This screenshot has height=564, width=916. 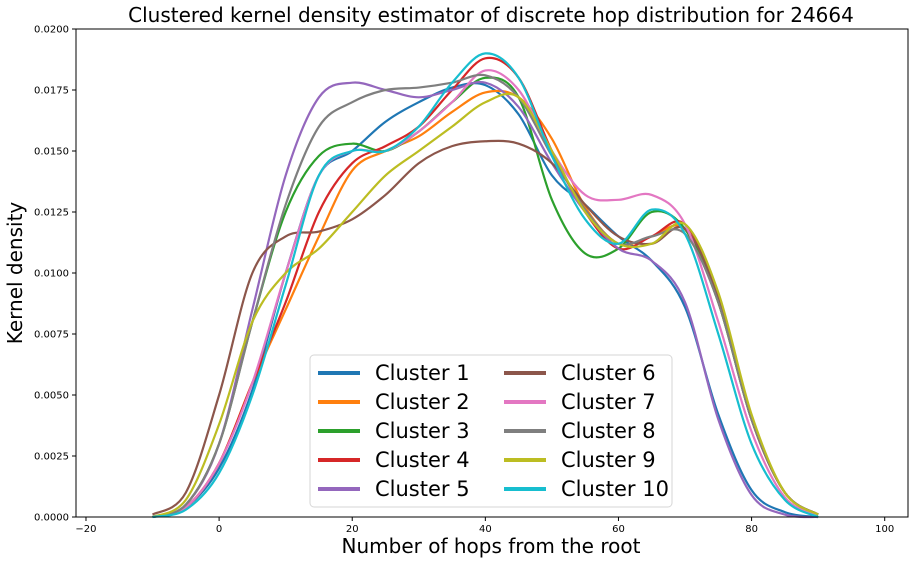 What do you see at coordinates (485, 529) in the screenshot?
I see `x-tick-label: 40` at bounding box center [485, 529].